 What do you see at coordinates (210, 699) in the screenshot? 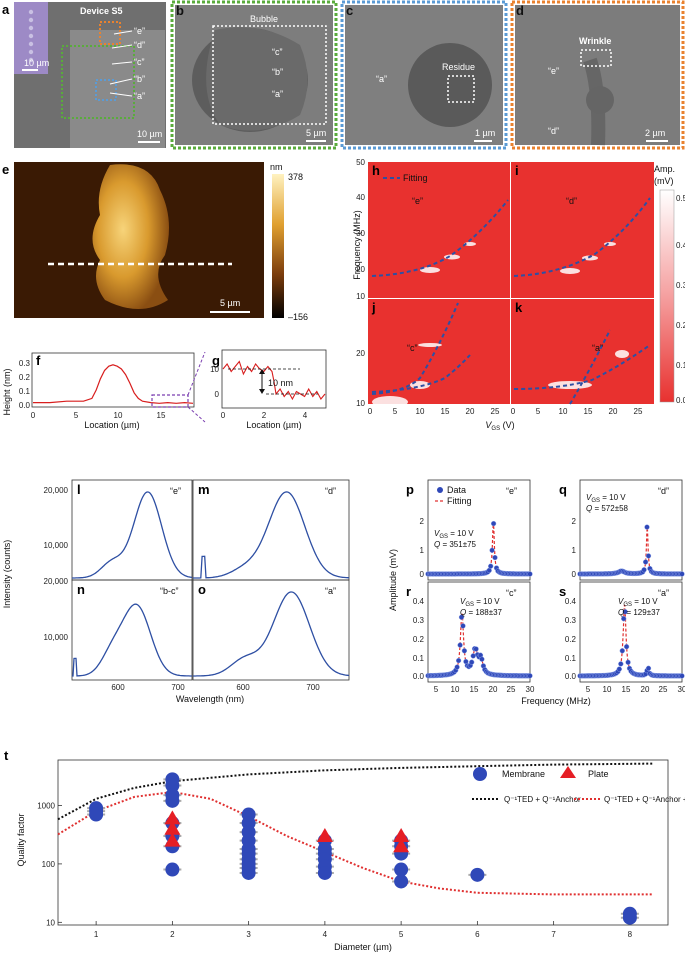
I see `lo-xlabel: Wavelength (nm)` at bounding box center [210, 699].